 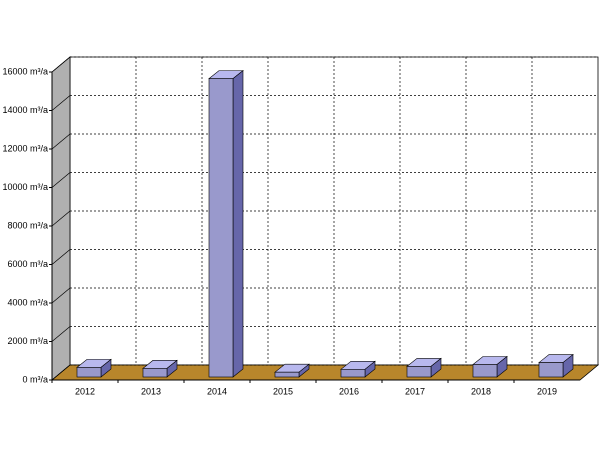 I want to click on y-tick-label: 4000 m³/a, so click(x=27, y=302).